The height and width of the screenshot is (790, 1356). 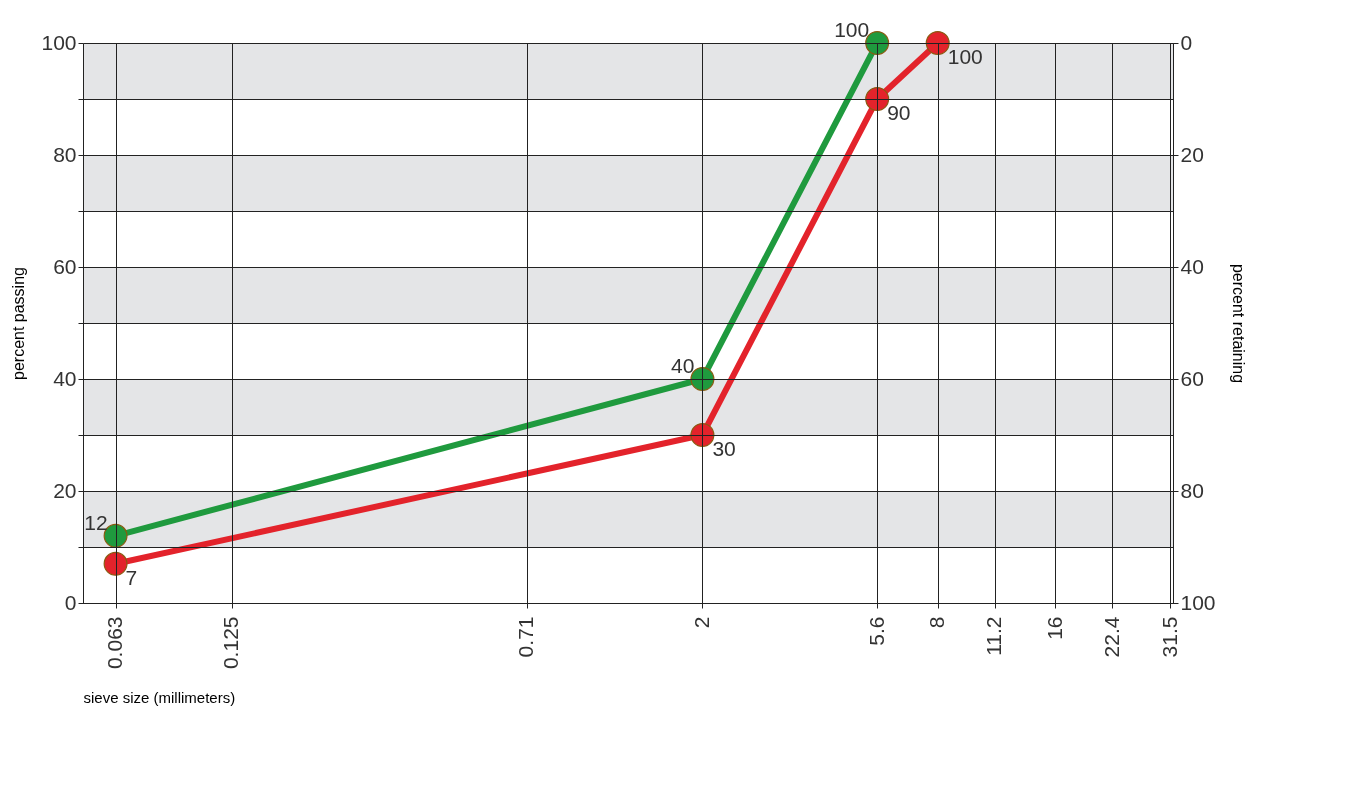 I want to click on y-tick-label: 100, so click(x=59, y=42).